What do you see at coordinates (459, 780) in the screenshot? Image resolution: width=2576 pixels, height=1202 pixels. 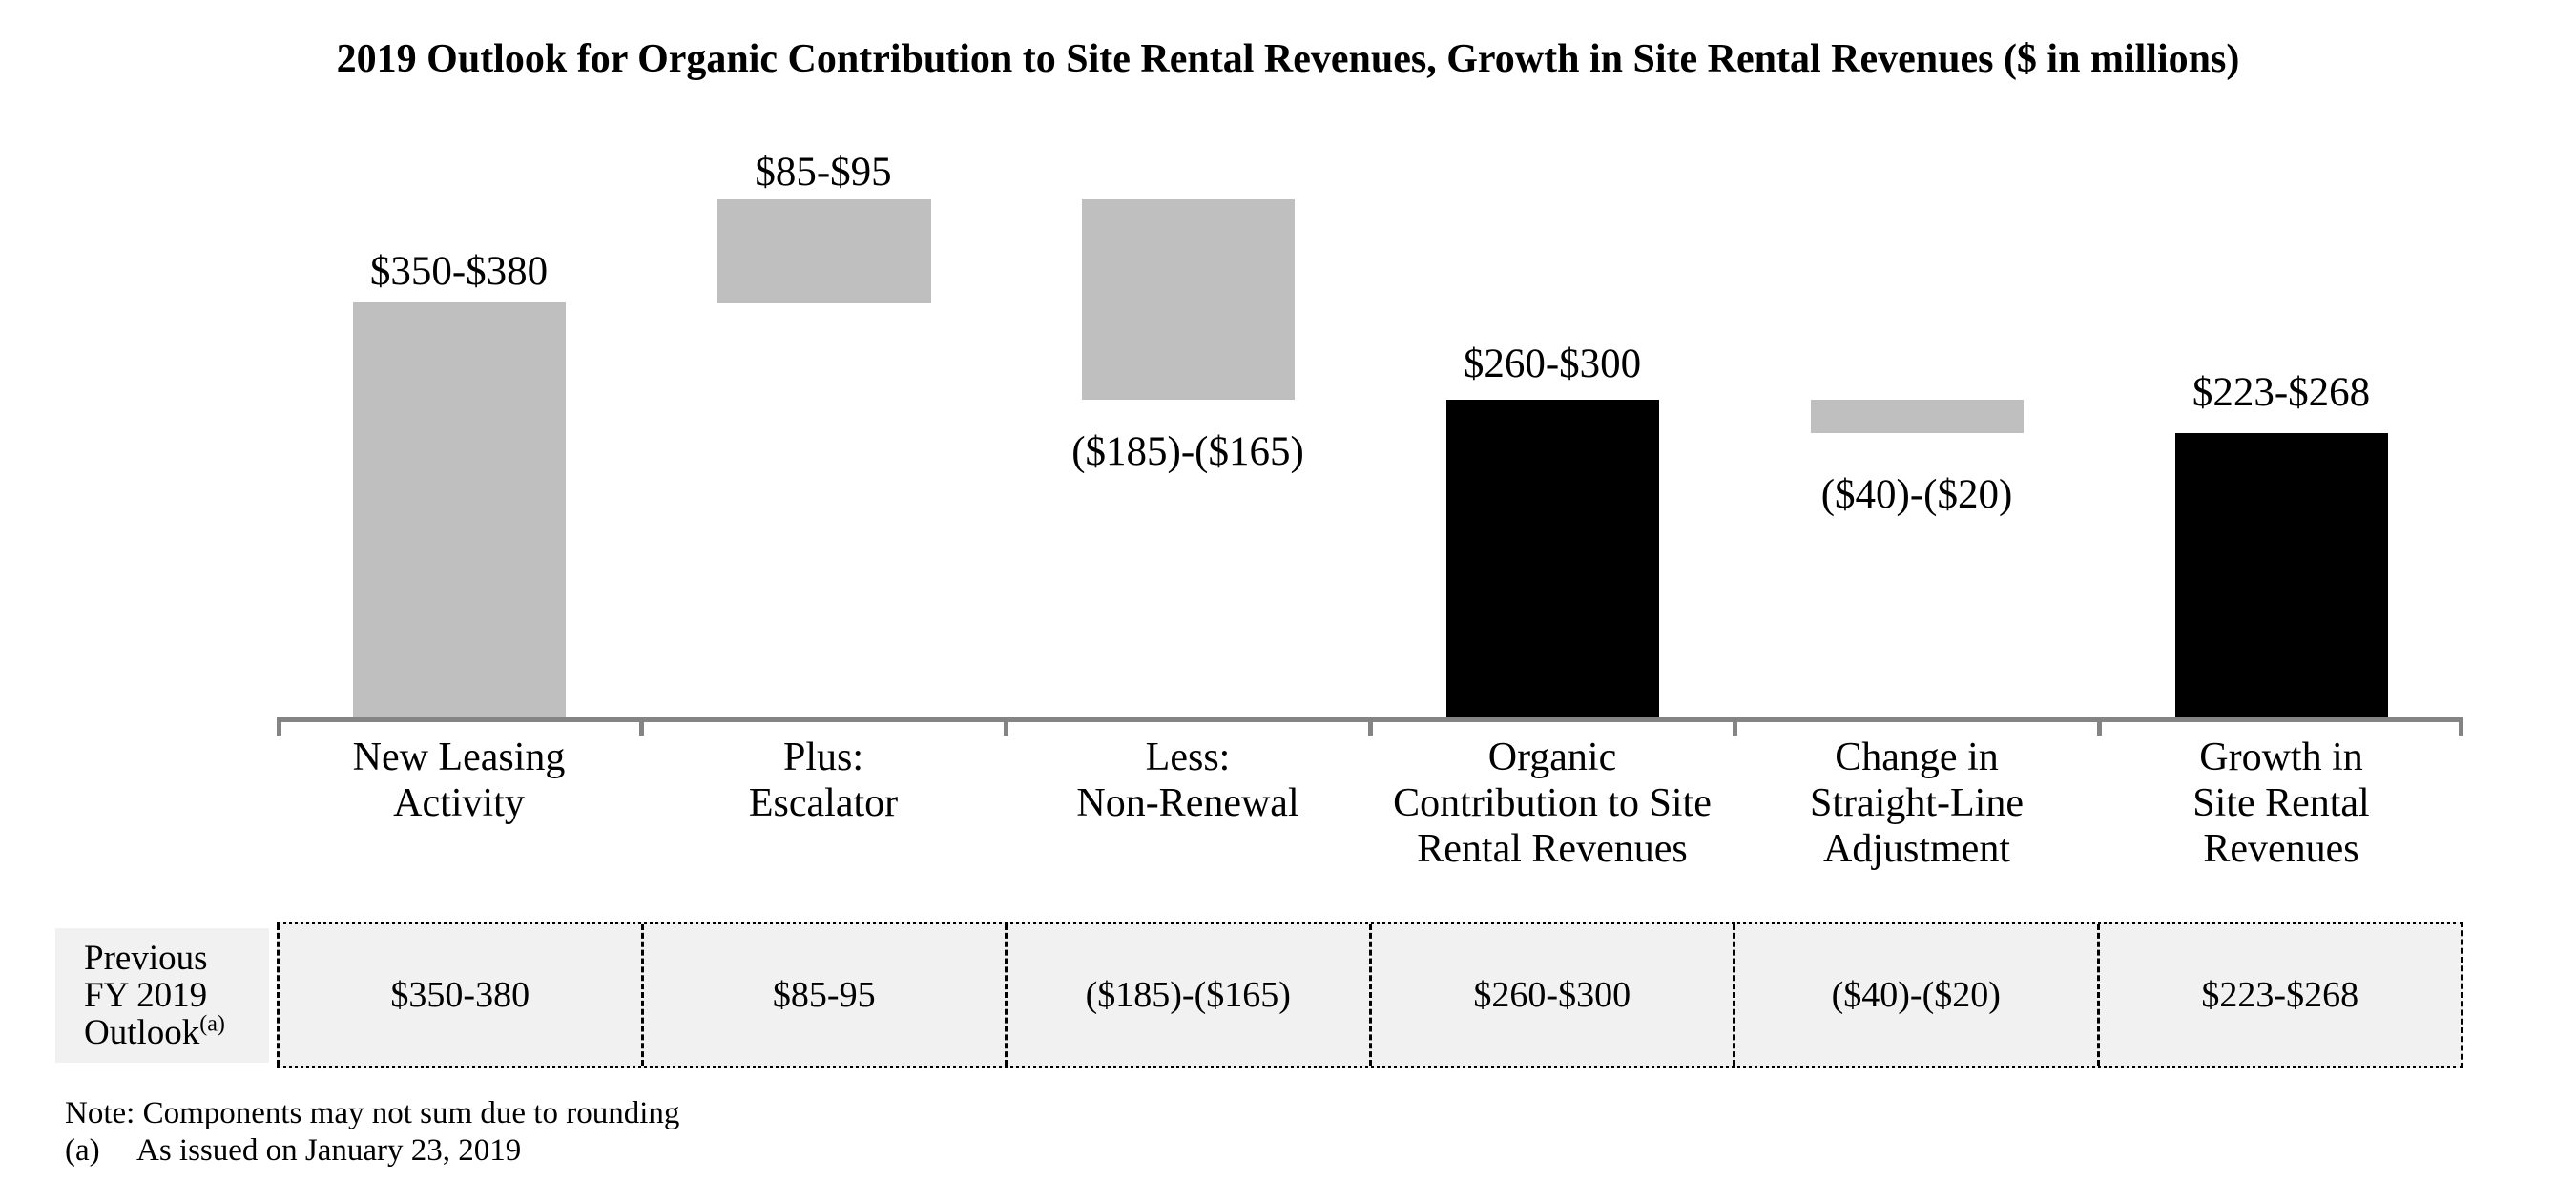 I see `category-label-new-leasing: New Leasing Activity` at bounding box center [459, 780].